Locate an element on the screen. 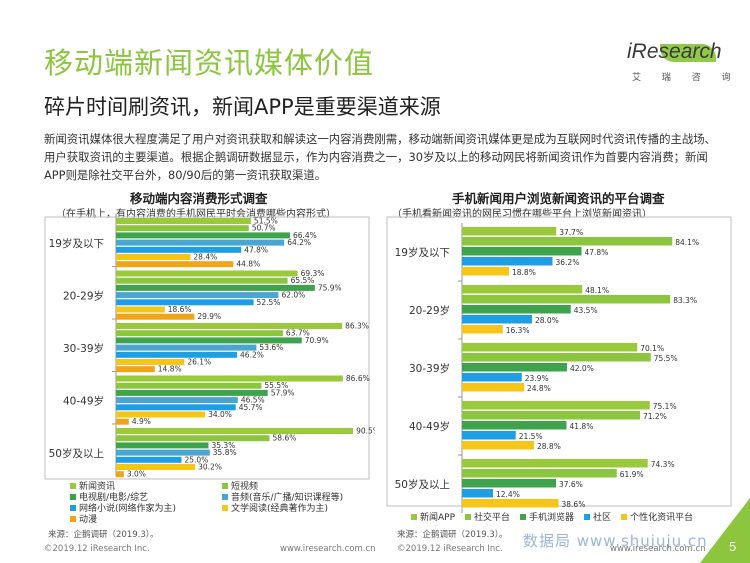  left-chart-value-label: 75.9% is located at coordinates (330, 287).